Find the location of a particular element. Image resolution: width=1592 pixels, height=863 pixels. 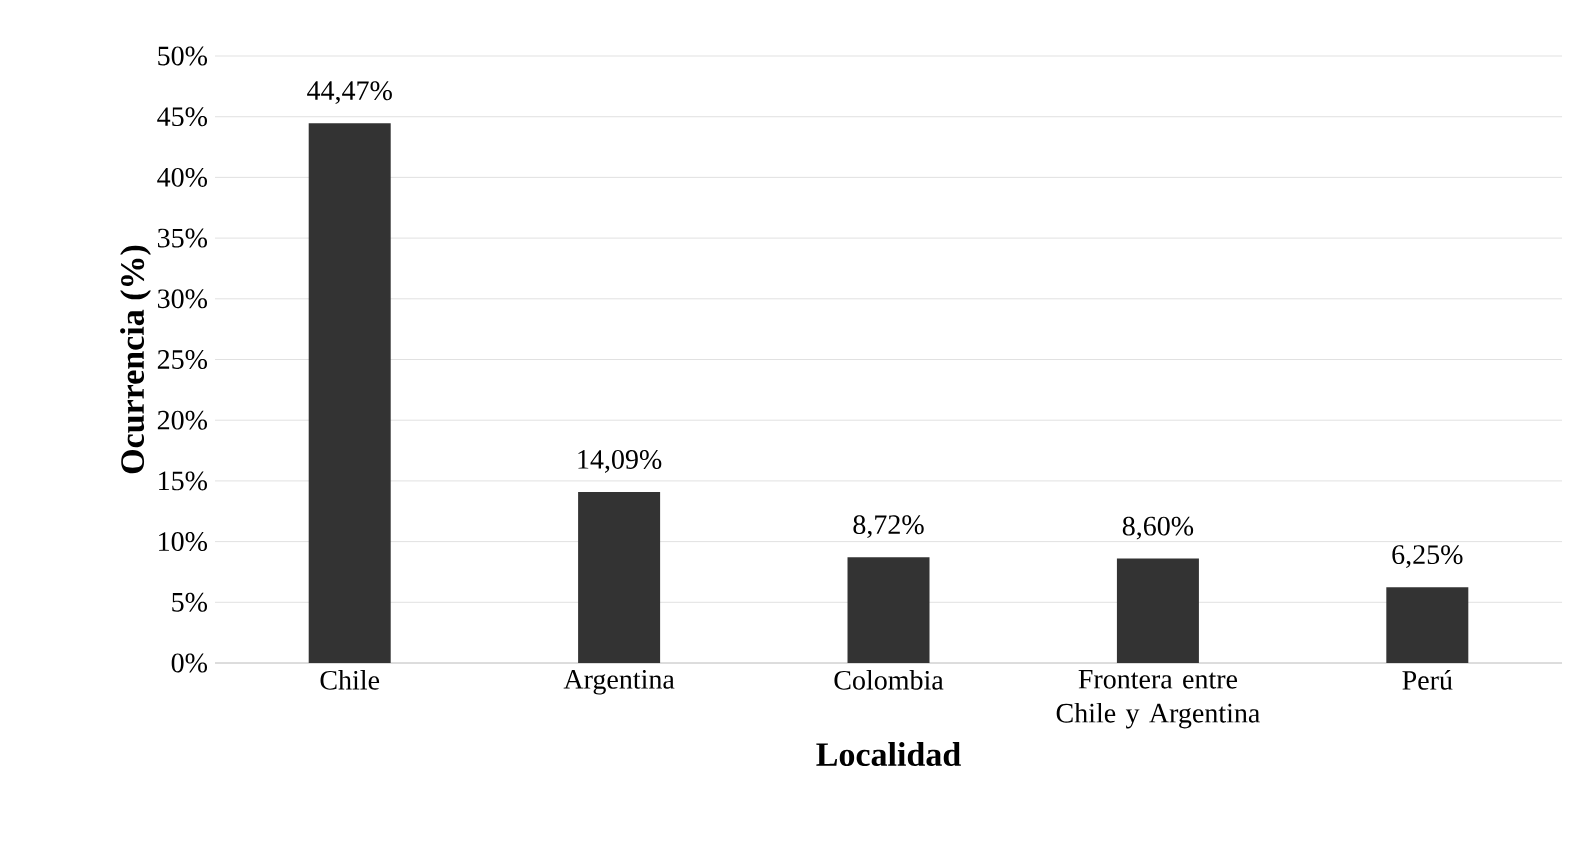

data-label: 6,25% is located at coordinates (1427, 557).